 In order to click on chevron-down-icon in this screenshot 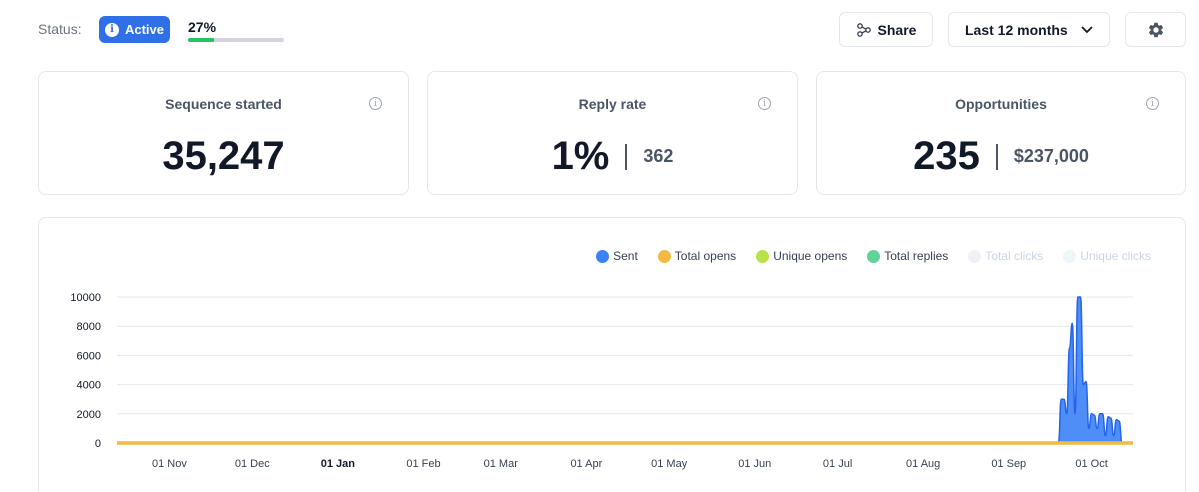, I will do `click(1087, 29)`.